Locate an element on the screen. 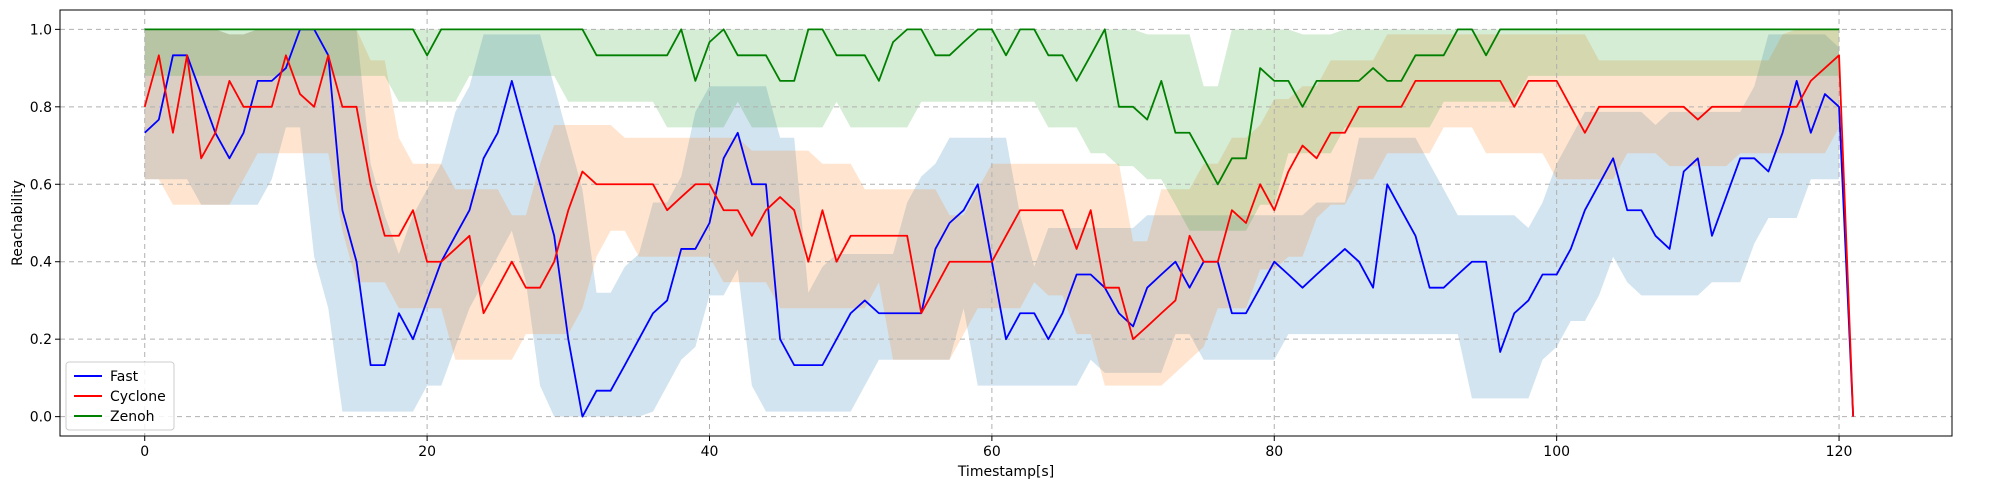 The height and width of the screenshot is (490, 1990). x-tick-label: 100 is located at coordinates (1556, 452).